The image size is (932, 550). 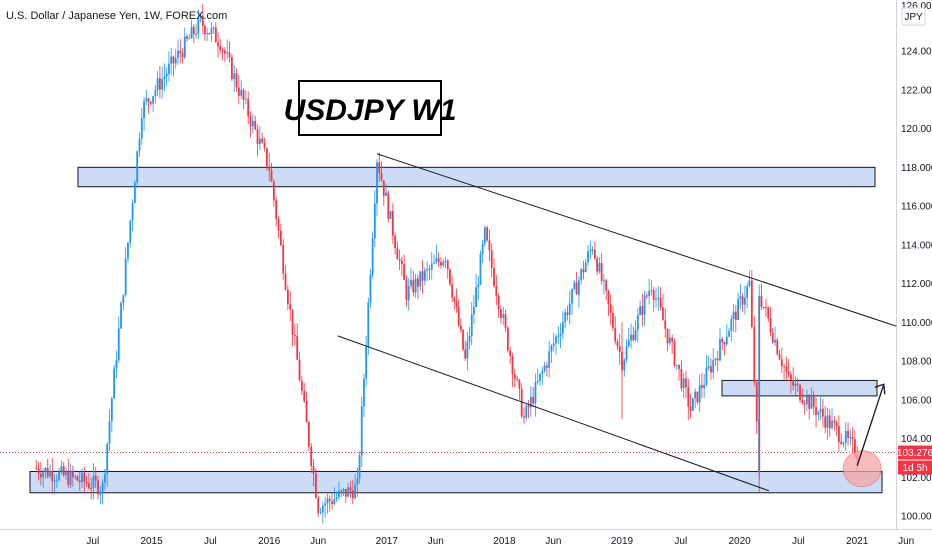 What do you see at coordinates (553, 413) in the screenshot?
I see `lower-channel-line` at bounding box center [553, 413].